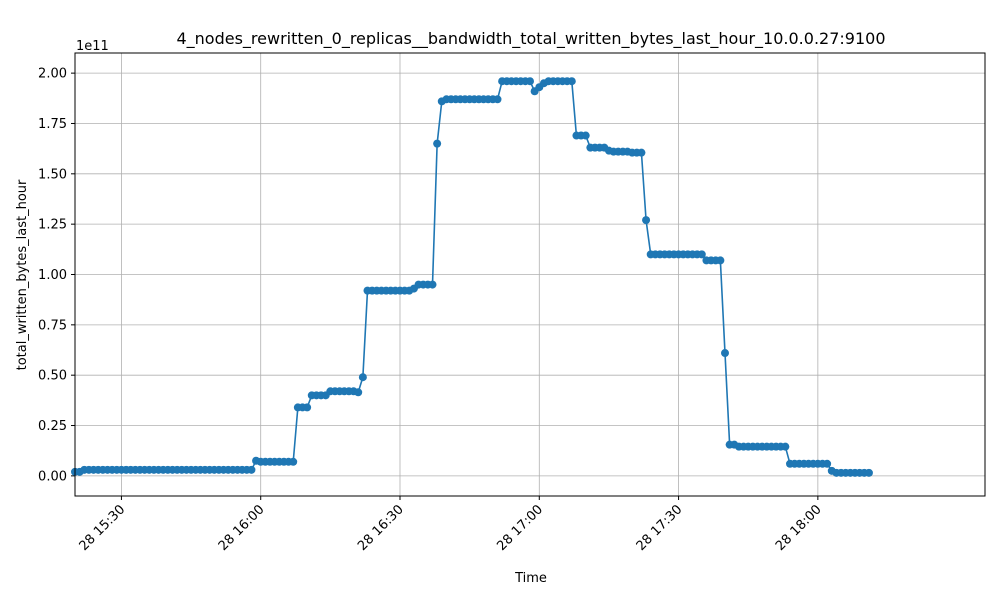  I want to click on y-axis-title: total_written_bytes_last_hour, so click(22, 274).